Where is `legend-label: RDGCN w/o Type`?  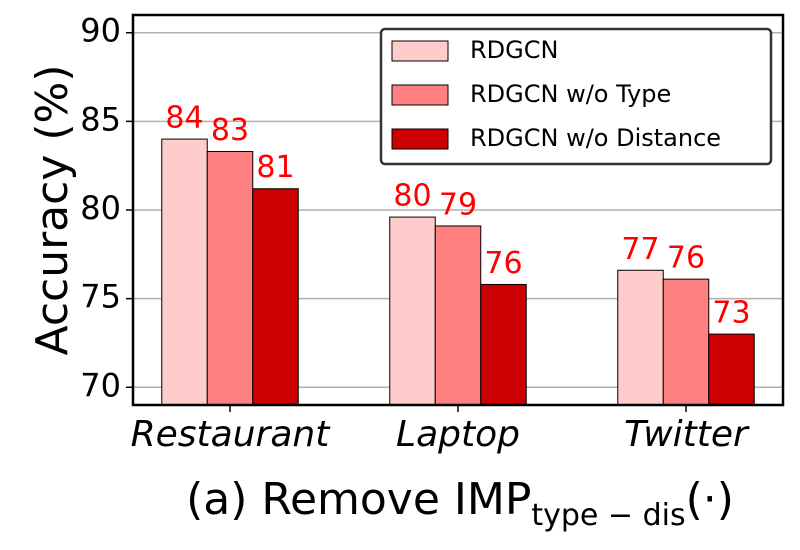
legend-label: RDGCN w/o Type is located at coordinates (570, 94).